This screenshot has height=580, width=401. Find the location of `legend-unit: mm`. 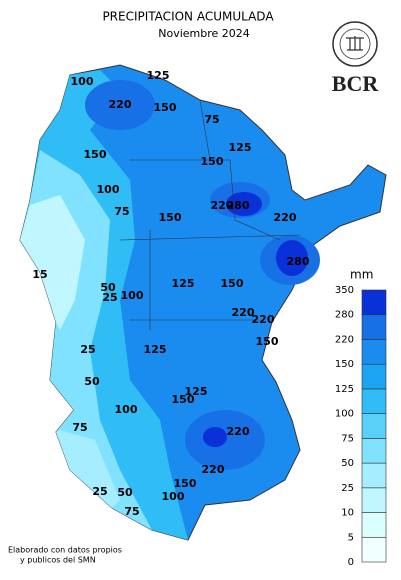

legend-unit: mm is located at coordinates (361, 275).